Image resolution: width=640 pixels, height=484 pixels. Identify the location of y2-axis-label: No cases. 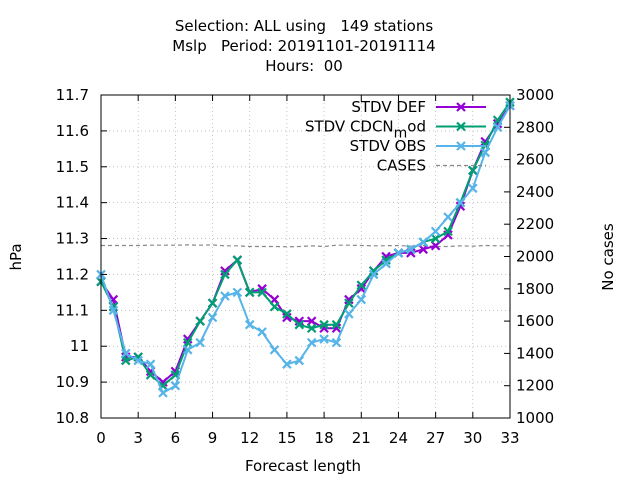
(608, 257).